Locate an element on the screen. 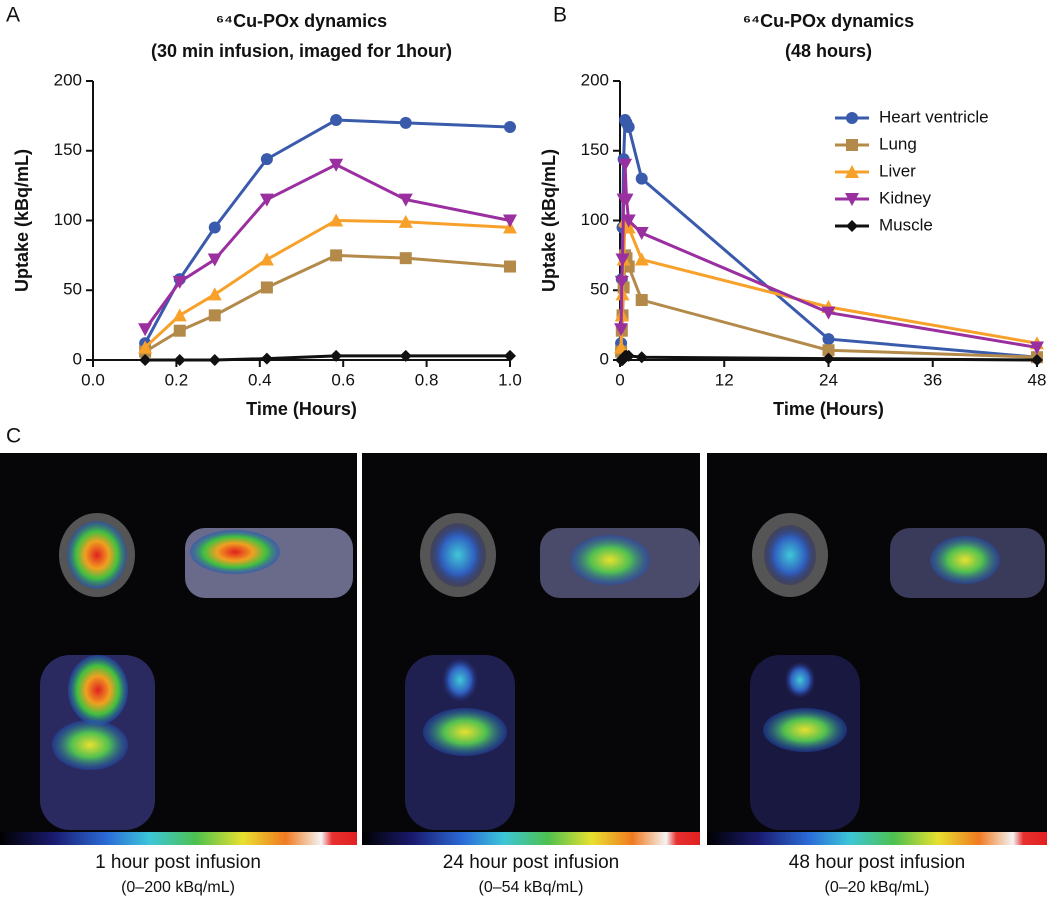 The height and width of the screenshot is (904, 1050). legend-label: Kidney is located at coordinates (905, 197).